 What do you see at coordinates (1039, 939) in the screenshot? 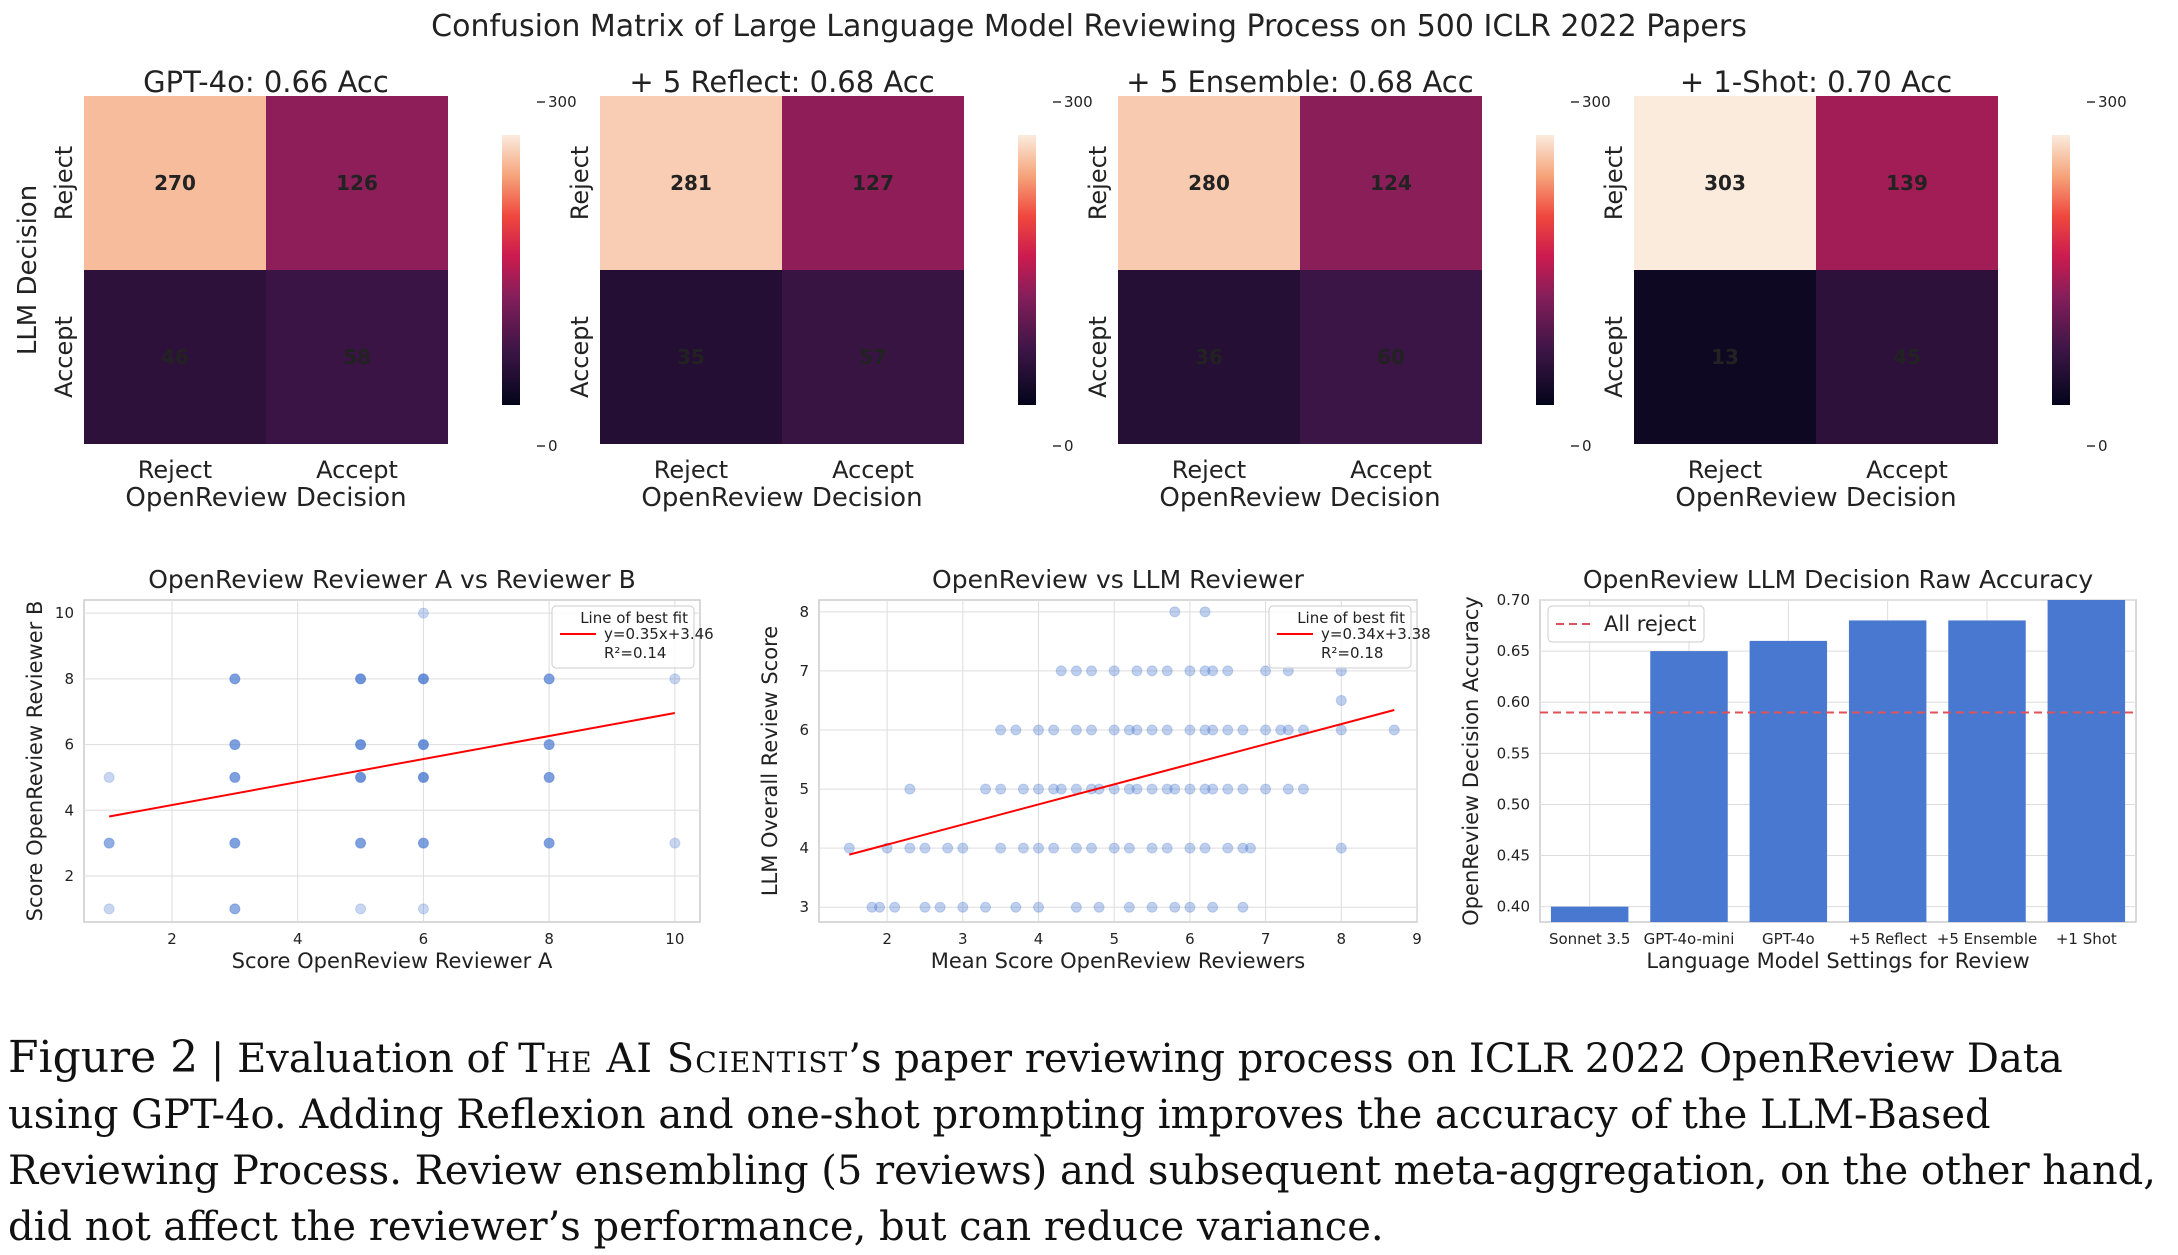
I see `x-tick-label: 4` at bounding box center [1039, 939].